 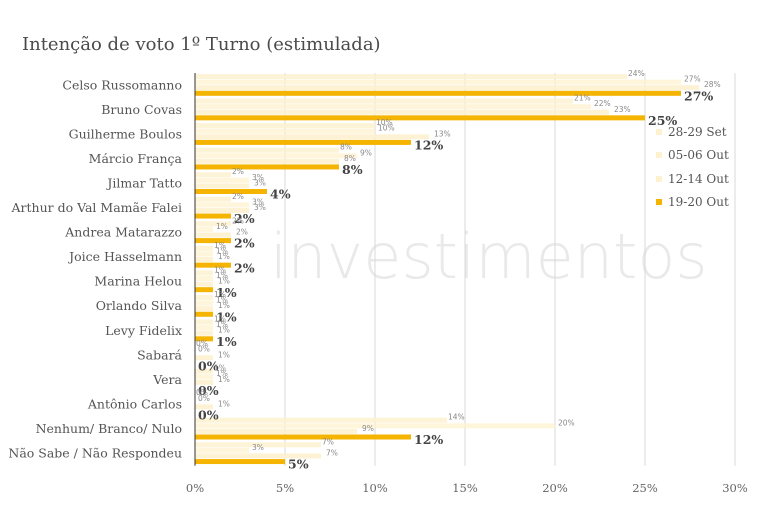 What do you see at coordinates (167, 379) in the screenshot?
I see `category-label: Vera` at bounding box center [167, 379].